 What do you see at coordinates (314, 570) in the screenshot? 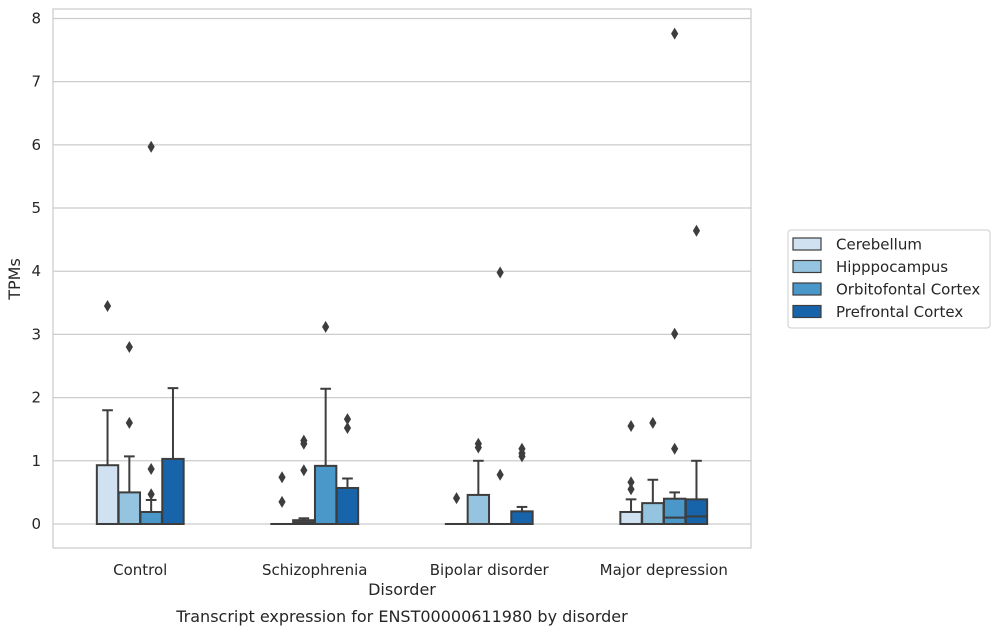
I see `x-tick-label: Schizophrenia` at bounding box center [314, 570].